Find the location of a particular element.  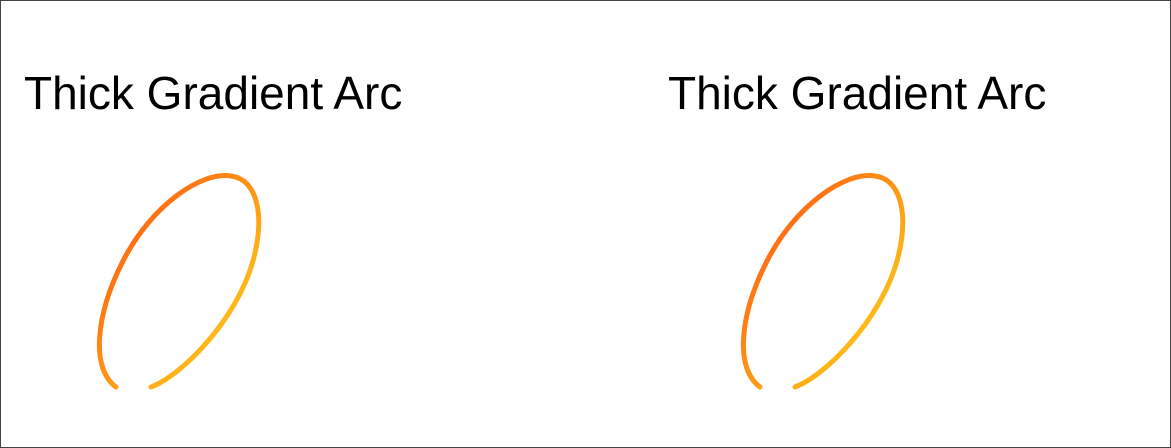

arc-stroke-left is located at coordinates (179, 281).